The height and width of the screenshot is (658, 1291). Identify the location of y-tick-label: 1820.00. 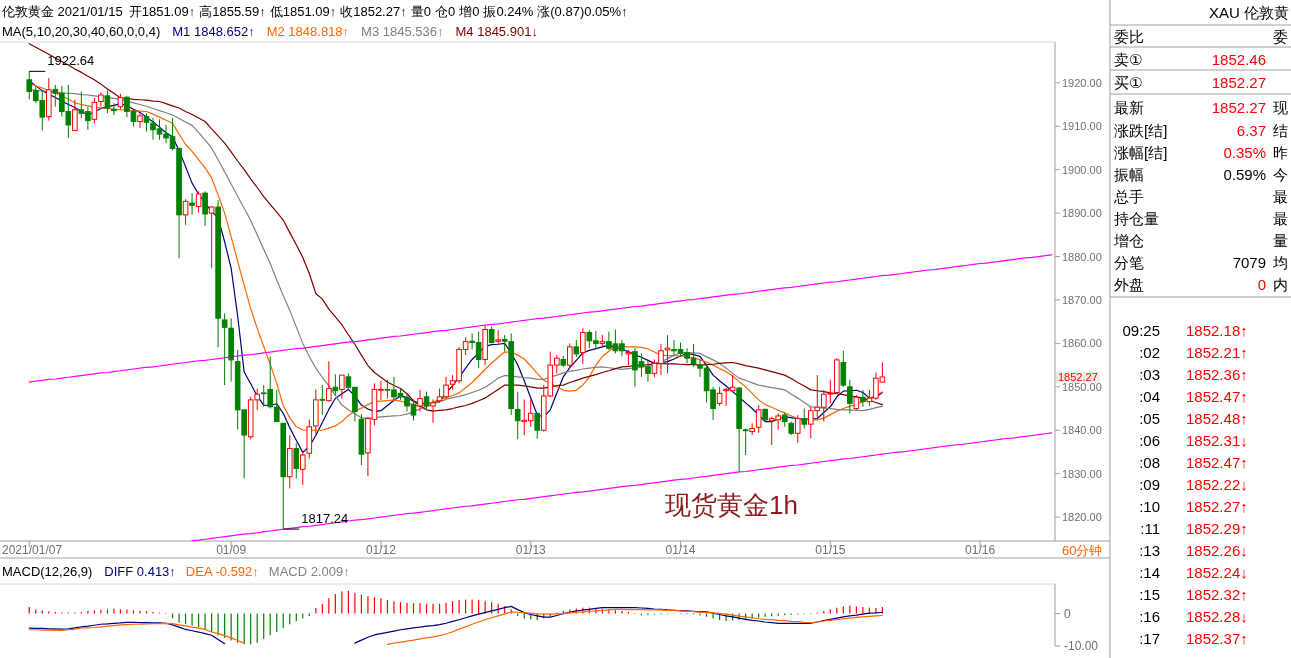
(1082, 517).